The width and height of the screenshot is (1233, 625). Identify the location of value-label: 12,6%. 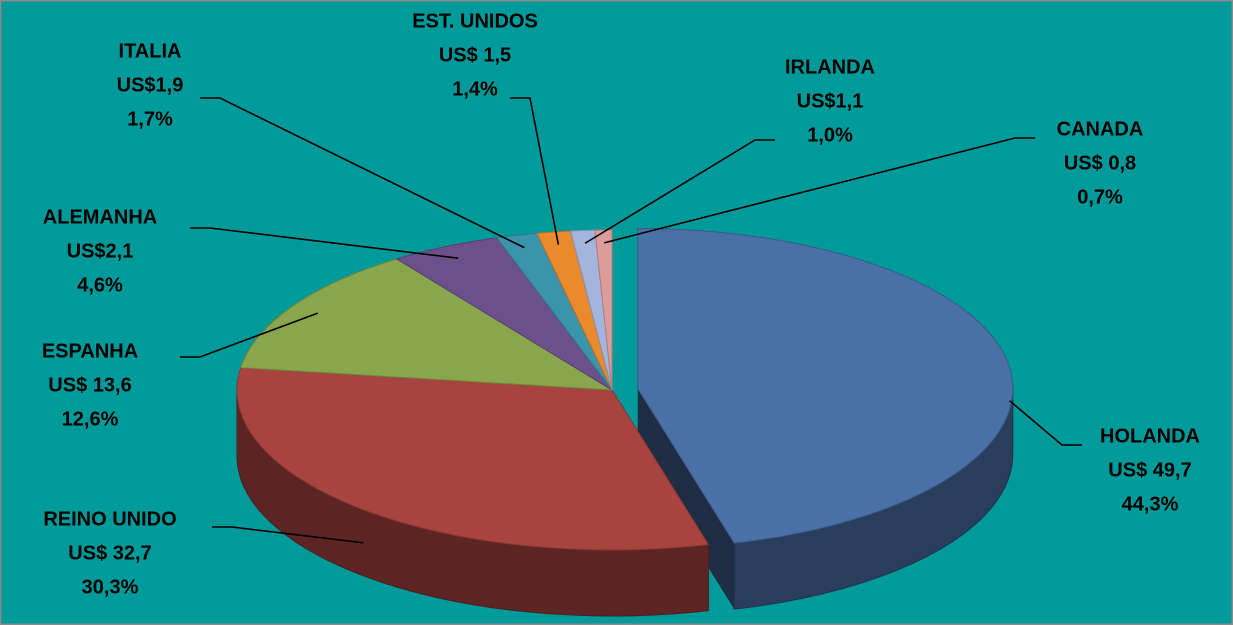
(90, 419).